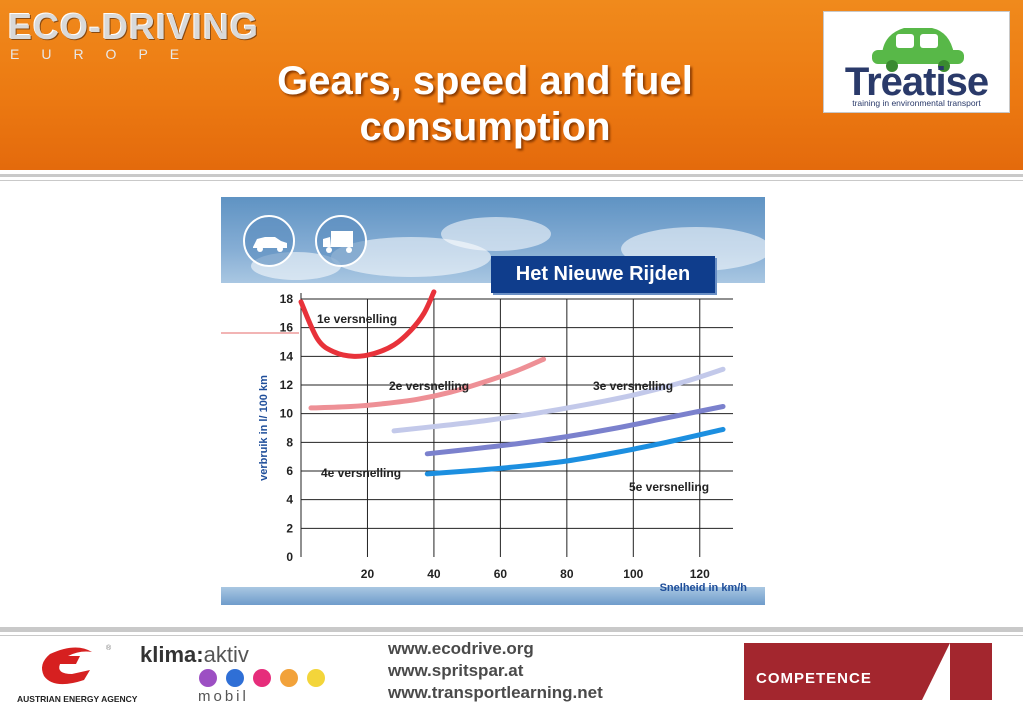 Image resolution: width=1023 pixels, height=708 pixels. What do you see at coordinates (77, 664) in the screenshot?
I see `austrian-energy-agency-logo: ®` at bounding box center [77, 664].